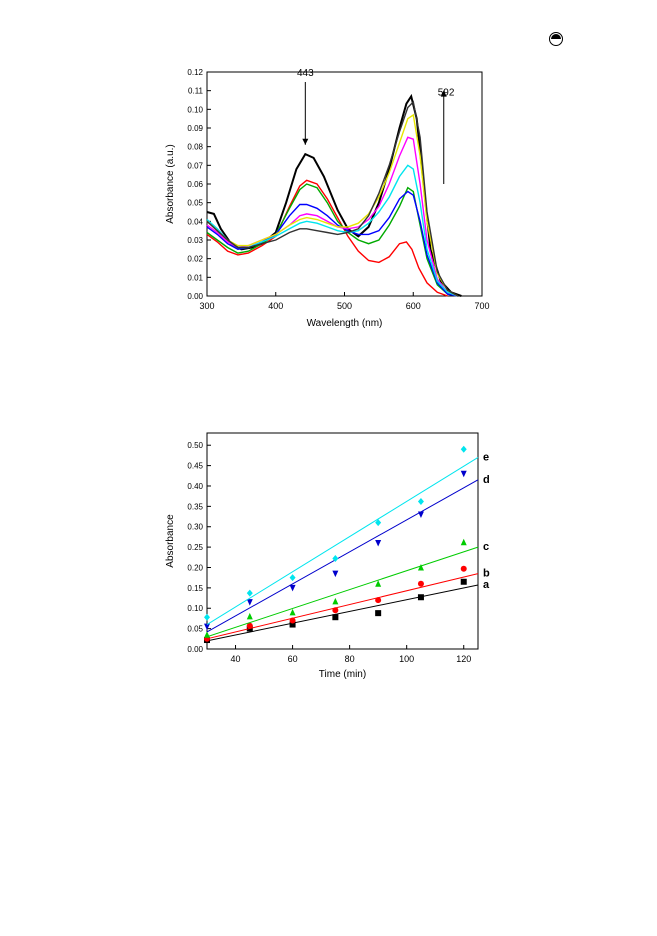 Image resolution: width=657 pixels, height=936 pixels. I want to click on x-tick-label: 60, so click(293, 659).